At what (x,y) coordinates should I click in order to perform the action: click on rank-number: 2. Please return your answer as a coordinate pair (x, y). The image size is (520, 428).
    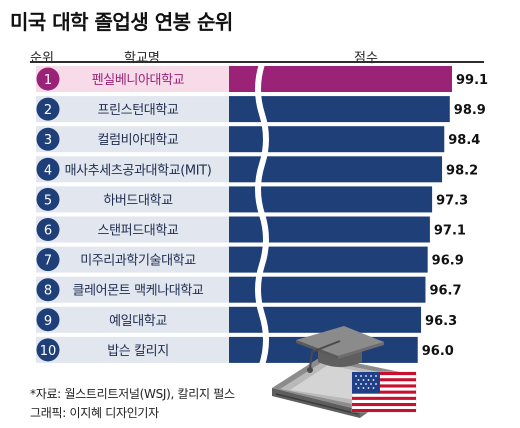
    Looking at the image, I should click on (48, 110).